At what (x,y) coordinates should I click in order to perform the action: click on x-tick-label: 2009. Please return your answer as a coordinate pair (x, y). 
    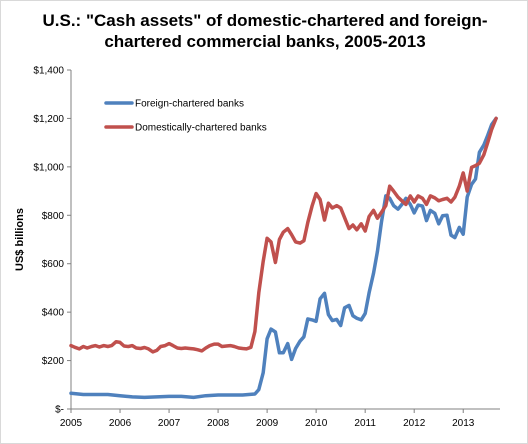
    Looking at the image, I should click on (267, 423).